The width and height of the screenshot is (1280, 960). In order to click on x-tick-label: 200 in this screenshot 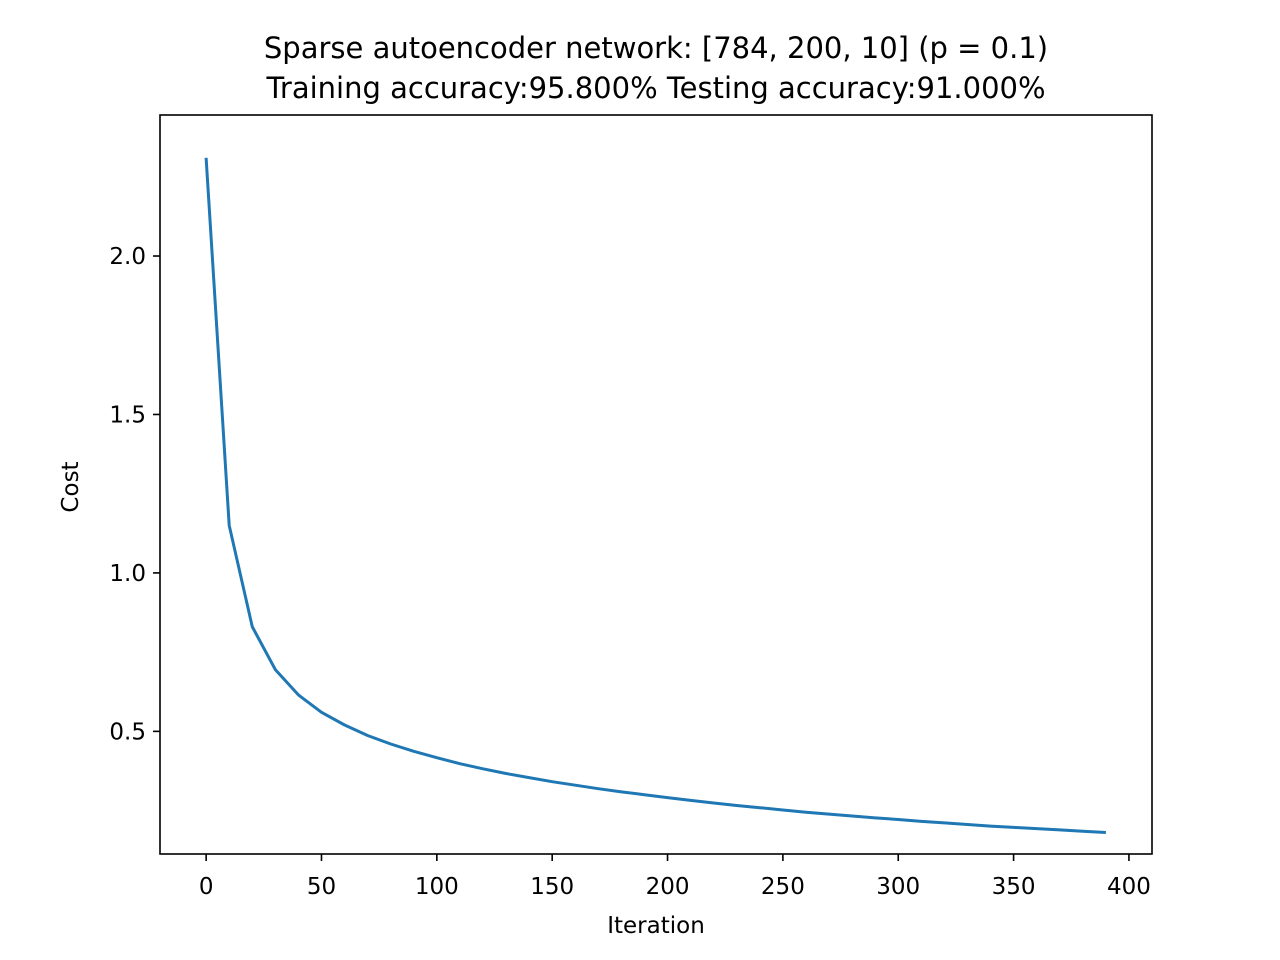, I will do `click(668, 887)`.